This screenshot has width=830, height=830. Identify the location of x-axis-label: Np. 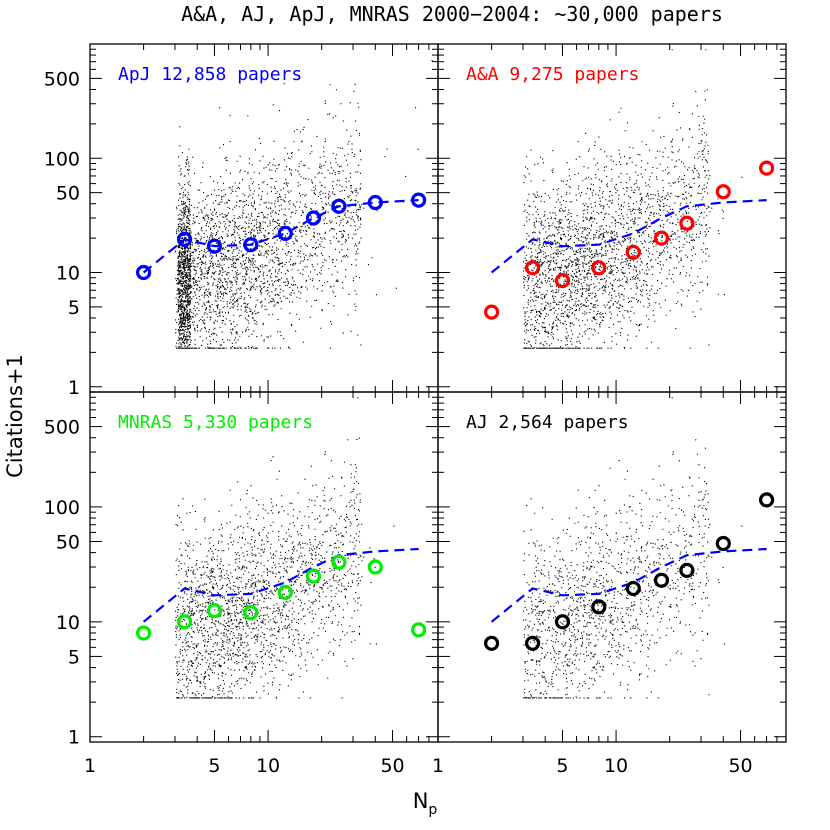
(425, 803).